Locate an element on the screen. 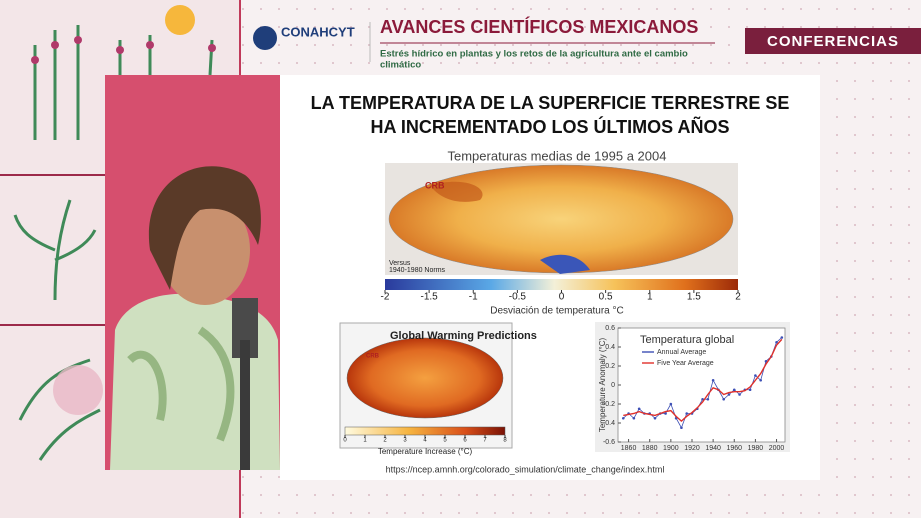 The width and height of the screenshot is (921, 518). y-tick-label: -0.2 is located at coordinates (609, 404).